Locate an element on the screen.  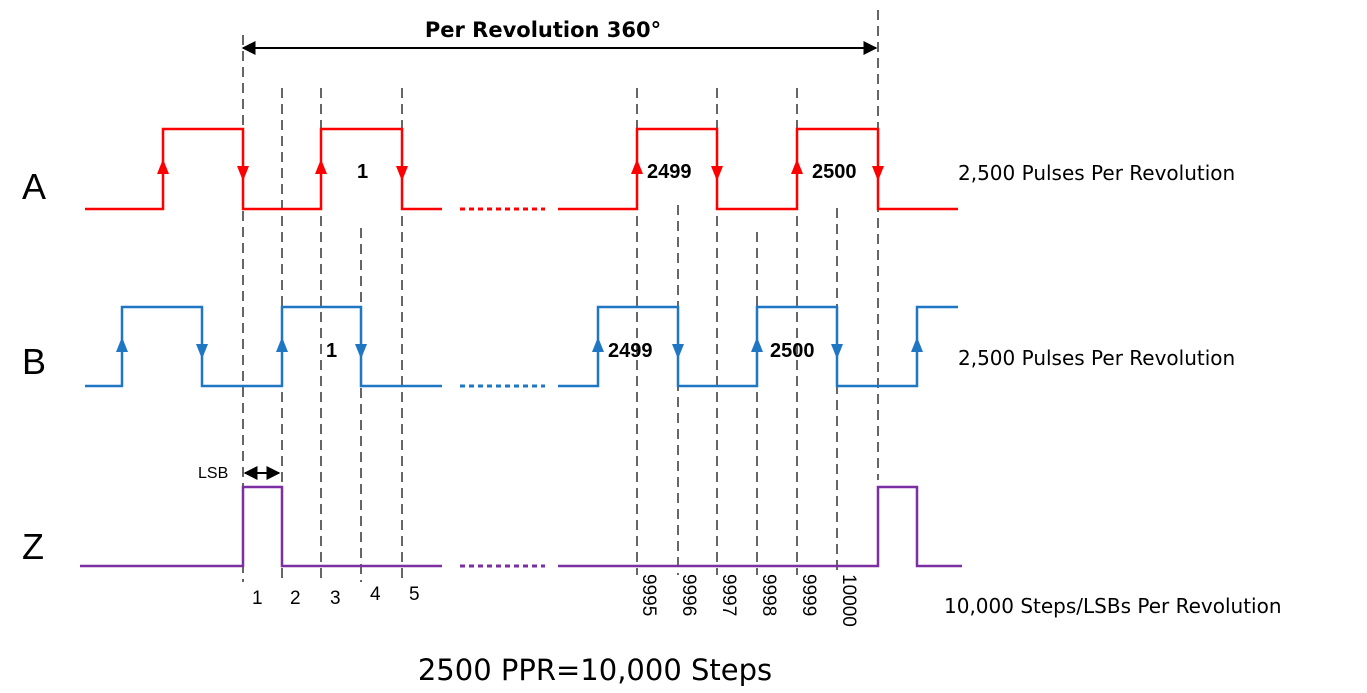
a-pulse-label-1: 1 is located at coordinates (362, 172).